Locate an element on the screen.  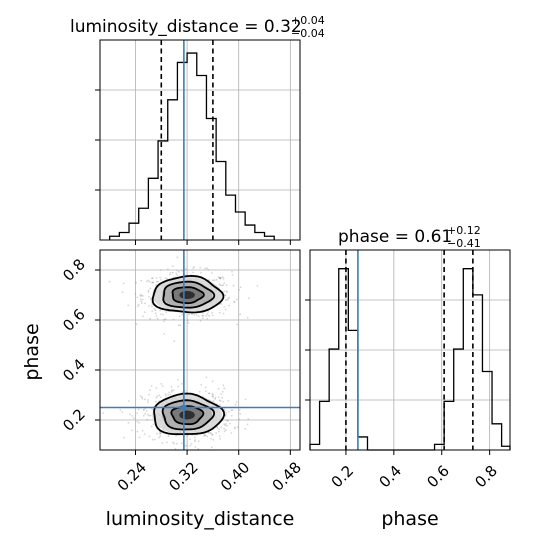
ld-xtick-label-1: 0.32 is located at coordinates (183, 476).